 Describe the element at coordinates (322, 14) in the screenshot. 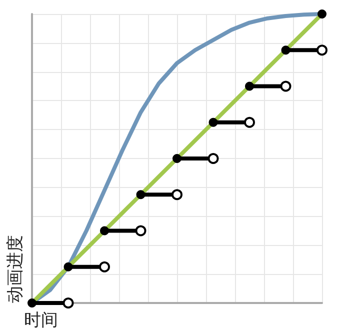

I see `point` at that location.